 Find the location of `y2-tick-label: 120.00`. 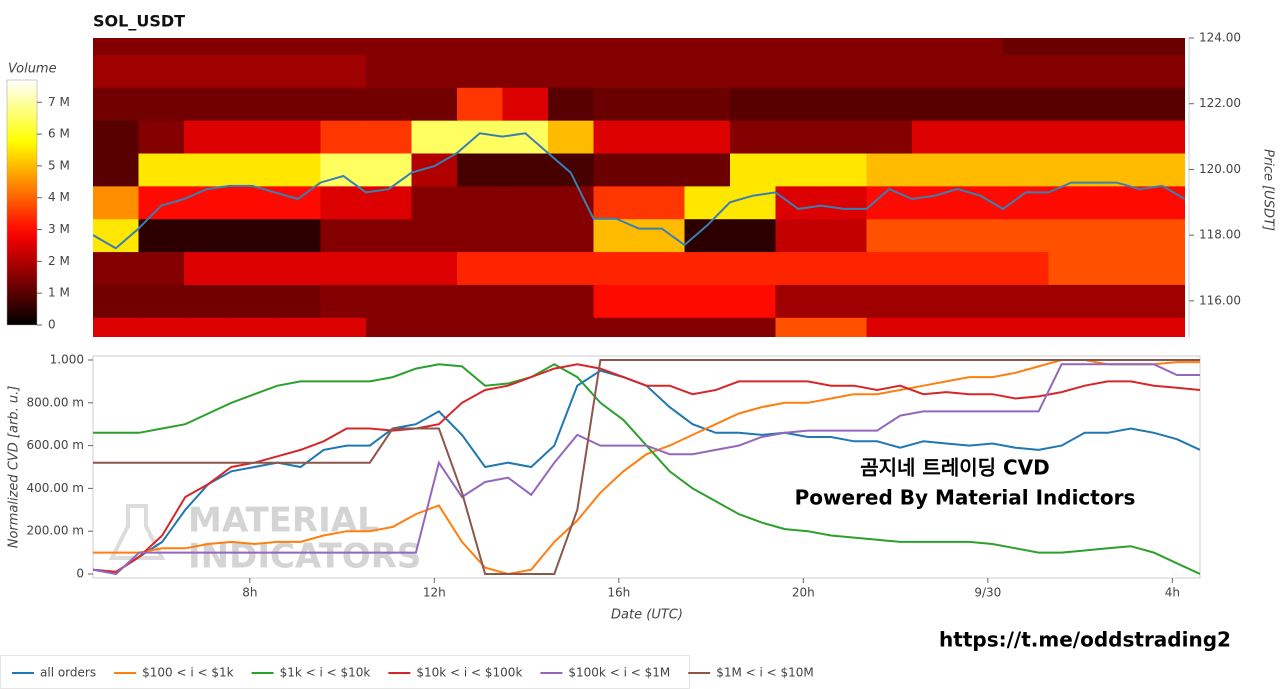

y2-tick-label: 120.00 is located at coordinates (1220, 169).